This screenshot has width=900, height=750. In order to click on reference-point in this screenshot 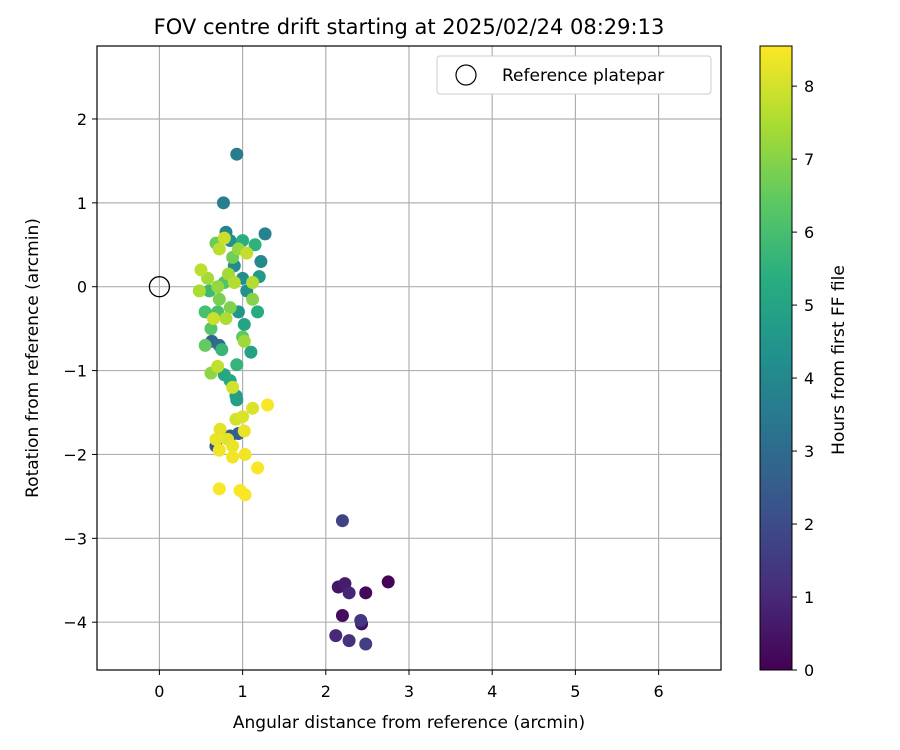, I will do `click(159, 287)`.